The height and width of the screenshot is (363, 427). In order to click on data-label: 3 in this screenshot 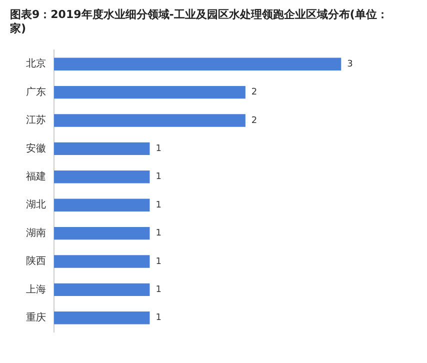, I will do `click(350, 63)`.